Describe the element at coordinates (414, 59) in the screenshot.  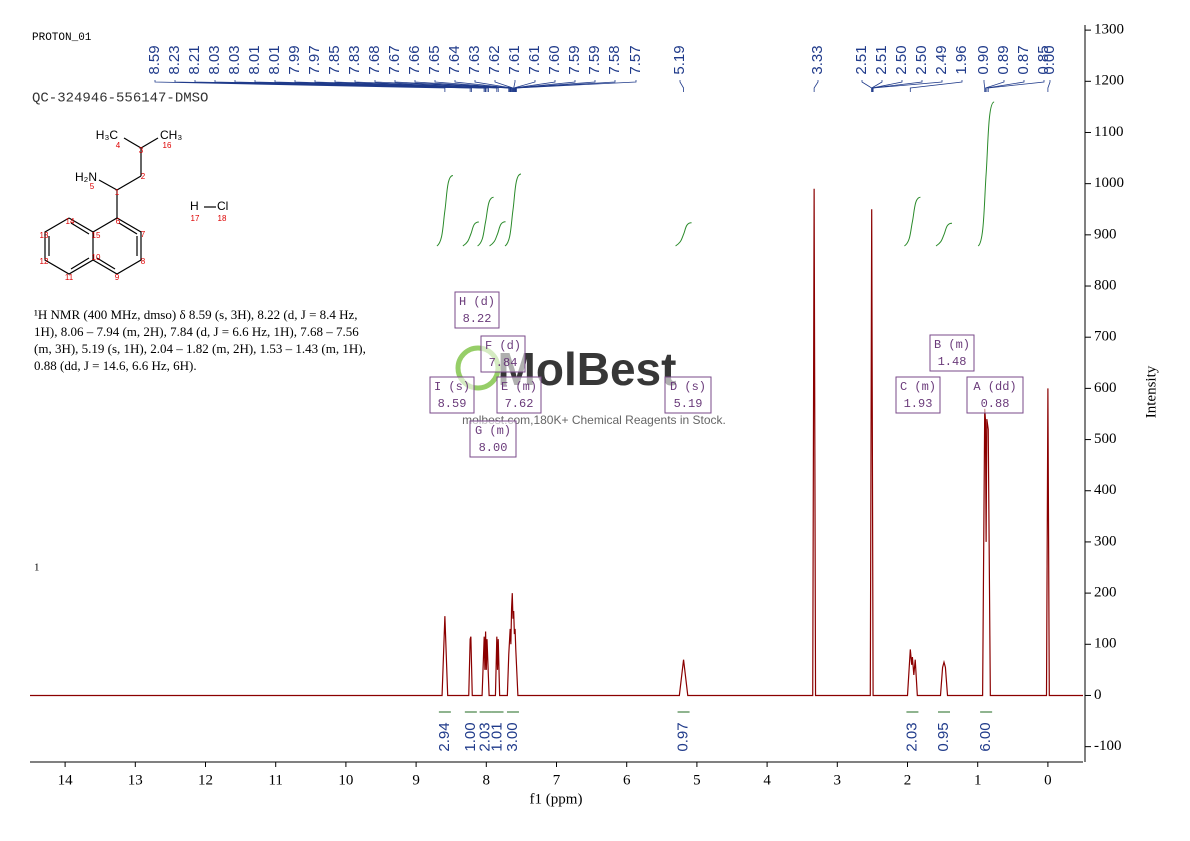
I see `peak-label: 7.66` at that location.